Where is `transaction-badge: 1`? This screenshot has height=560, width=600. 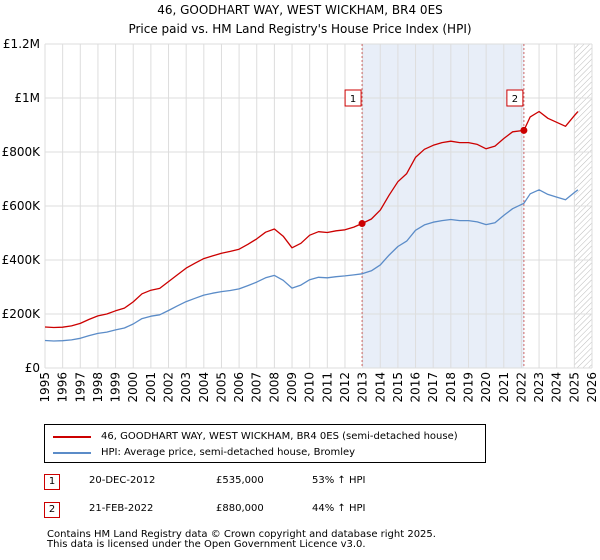
transaction-badge: 1 is located at coordinates (52, 482).